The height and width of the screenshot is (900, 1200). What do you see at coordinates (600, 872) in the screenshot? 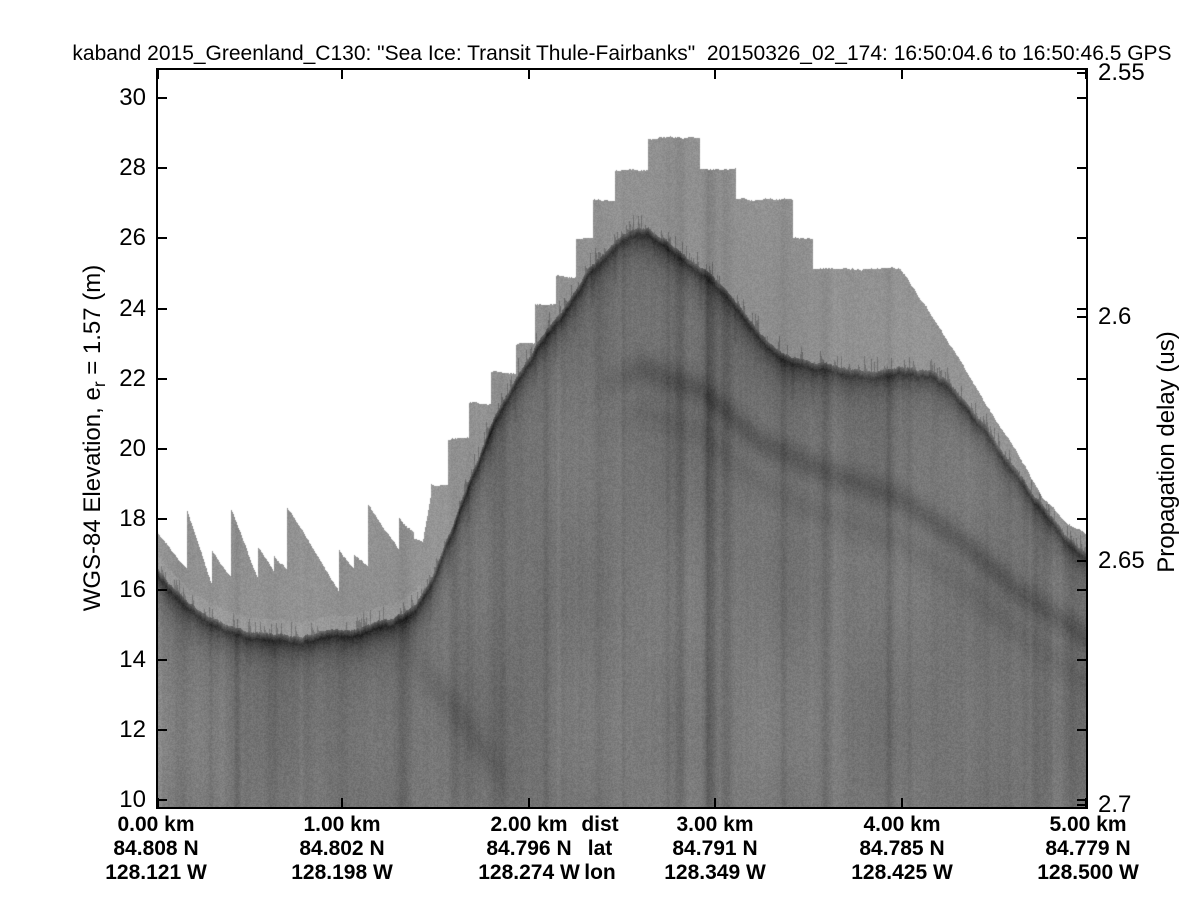
I see `row-header-lon: lon` at bounding box center [600, 872].